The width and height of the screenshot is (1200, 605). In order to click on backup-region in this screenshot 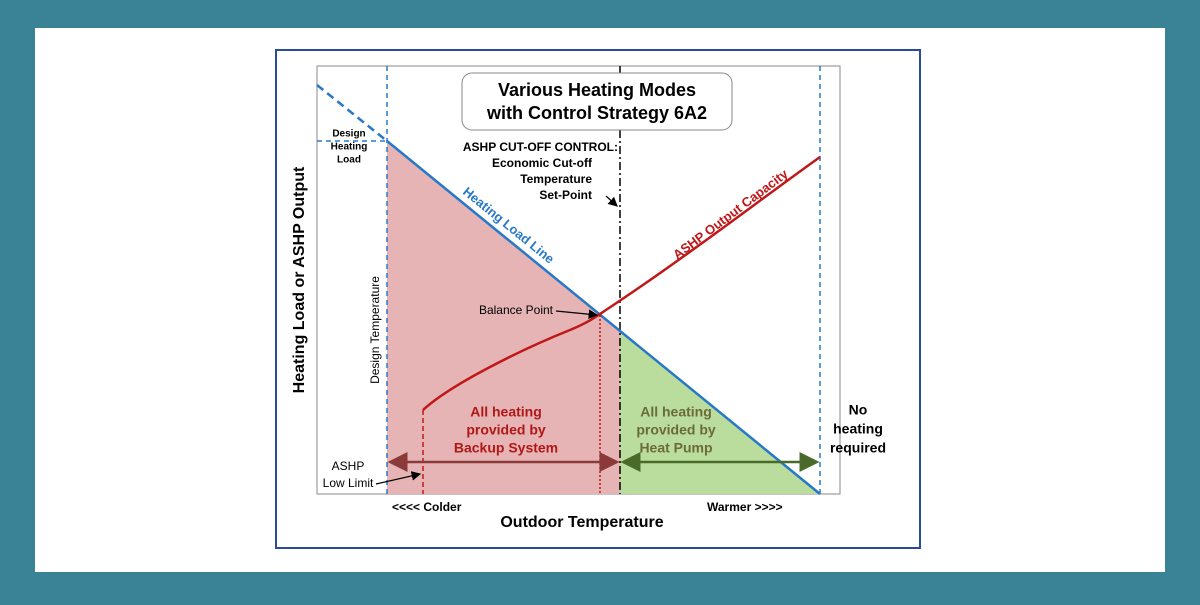, I will do `click(503, 317)`.